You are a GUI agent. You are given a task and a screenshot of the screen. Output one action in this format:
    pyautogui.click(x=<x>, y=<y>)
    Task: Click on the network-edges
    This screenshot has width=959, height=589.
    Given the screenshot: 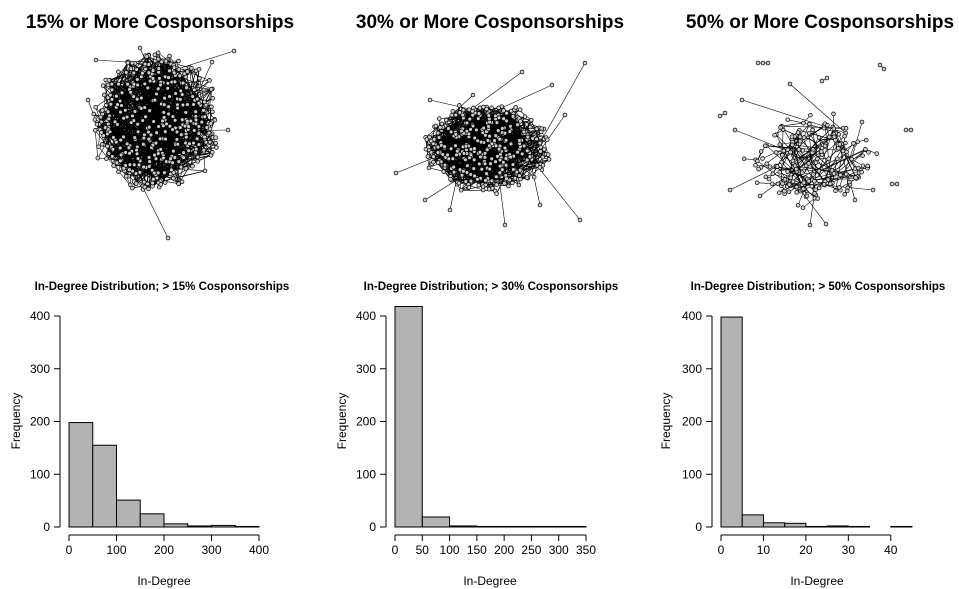 What is the action you would take?
    pyautogui.click(x=161, y=143)
    